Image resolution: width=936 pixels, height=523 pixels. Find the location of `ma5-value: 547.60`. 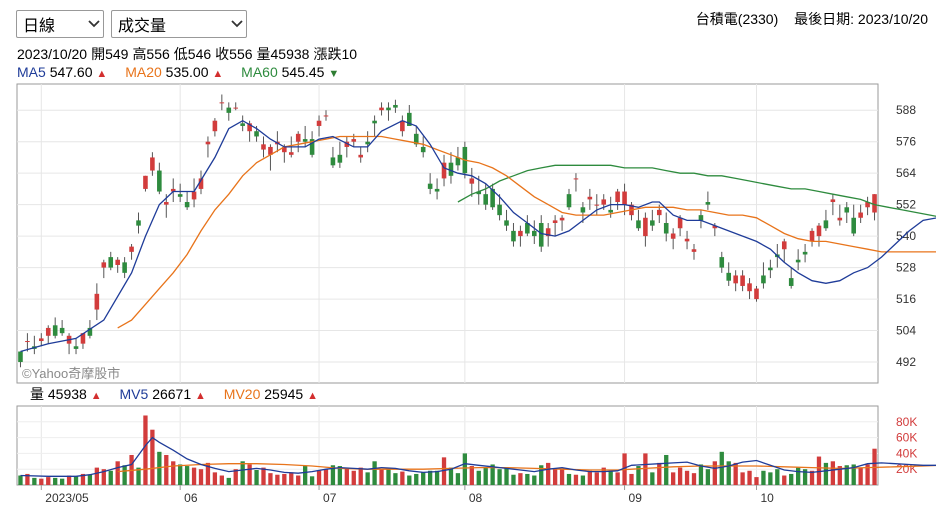

ma5-value: 547.60 is located at coordinates (71, 72).